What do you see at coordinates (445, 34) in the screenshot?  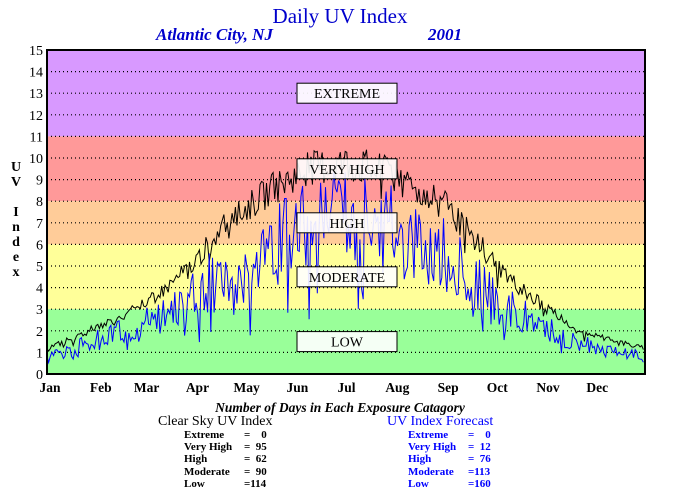 I see `chart-year: 2001` at bounding box center [445, 34].